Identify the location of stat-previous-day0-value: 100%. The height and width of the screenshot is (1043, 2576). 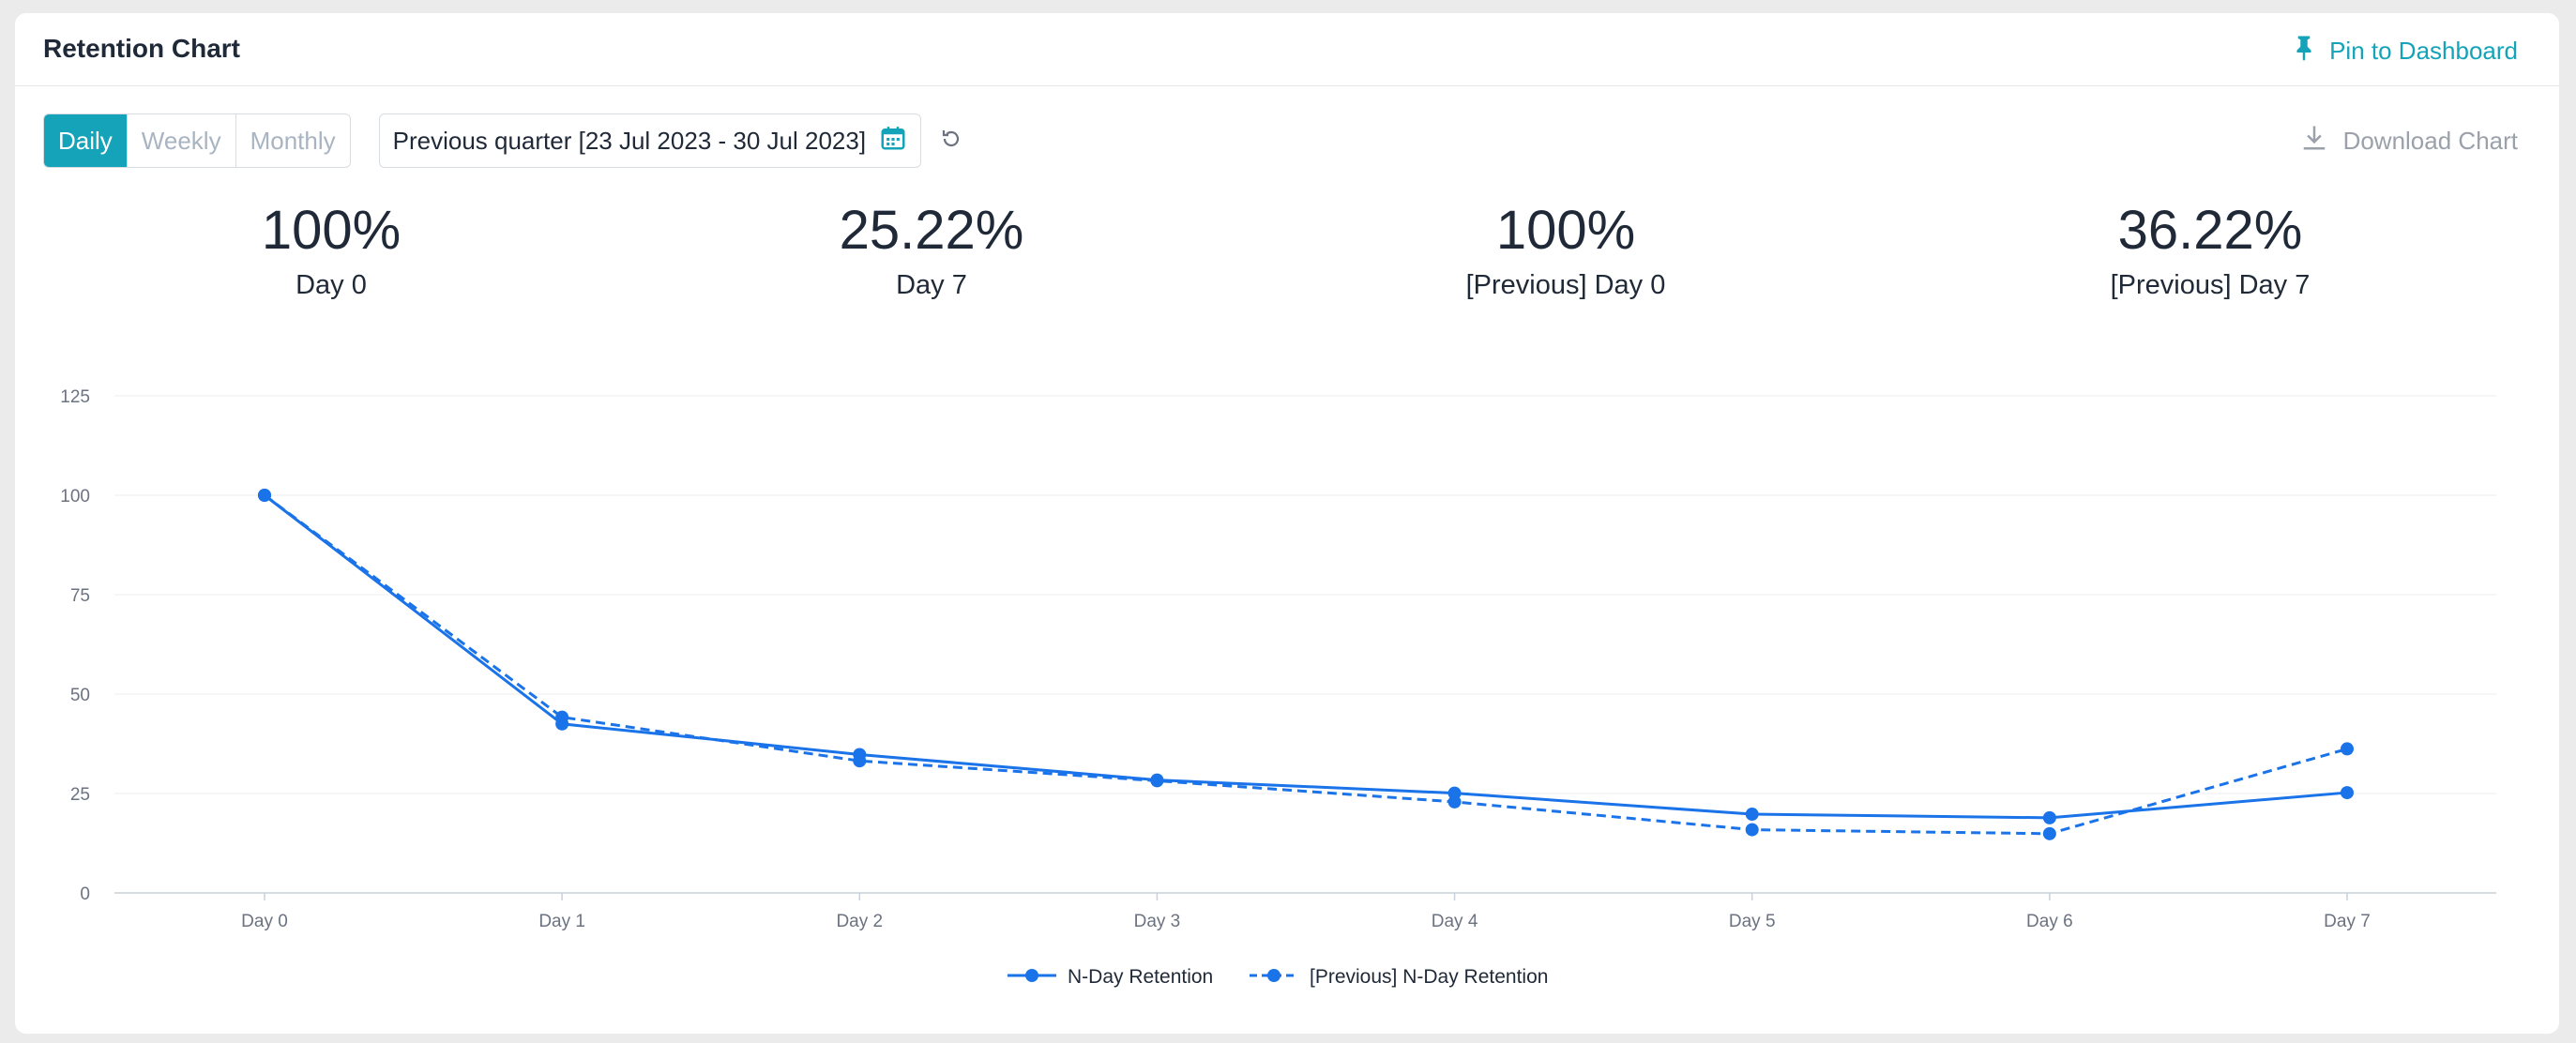
(1565, 231).